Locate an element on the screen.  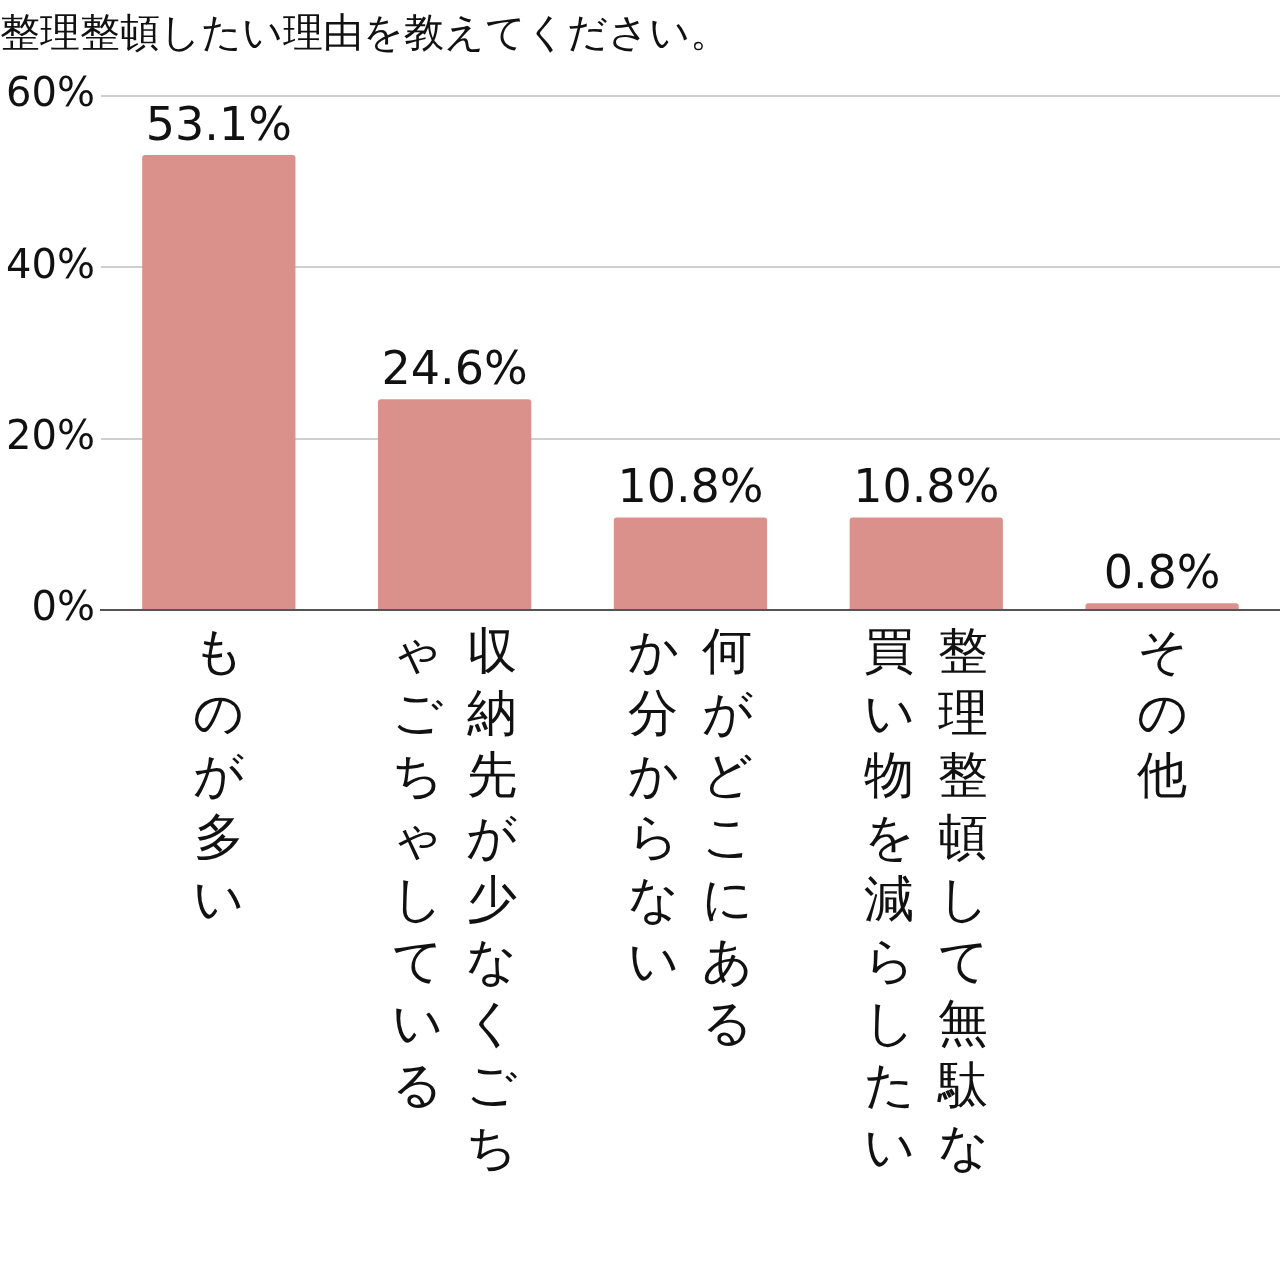
data-label: 24.6% is located at coordinates (454, 368).